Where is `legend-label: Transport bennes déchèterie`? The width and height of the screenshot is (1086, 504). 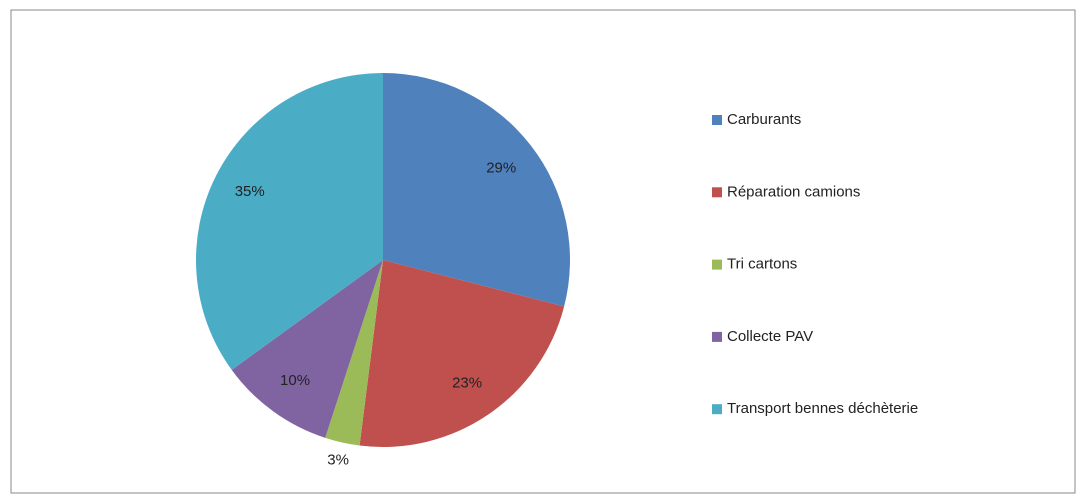 legend-label: Transport bennes déchèterie is located at coordinates (822, 408).